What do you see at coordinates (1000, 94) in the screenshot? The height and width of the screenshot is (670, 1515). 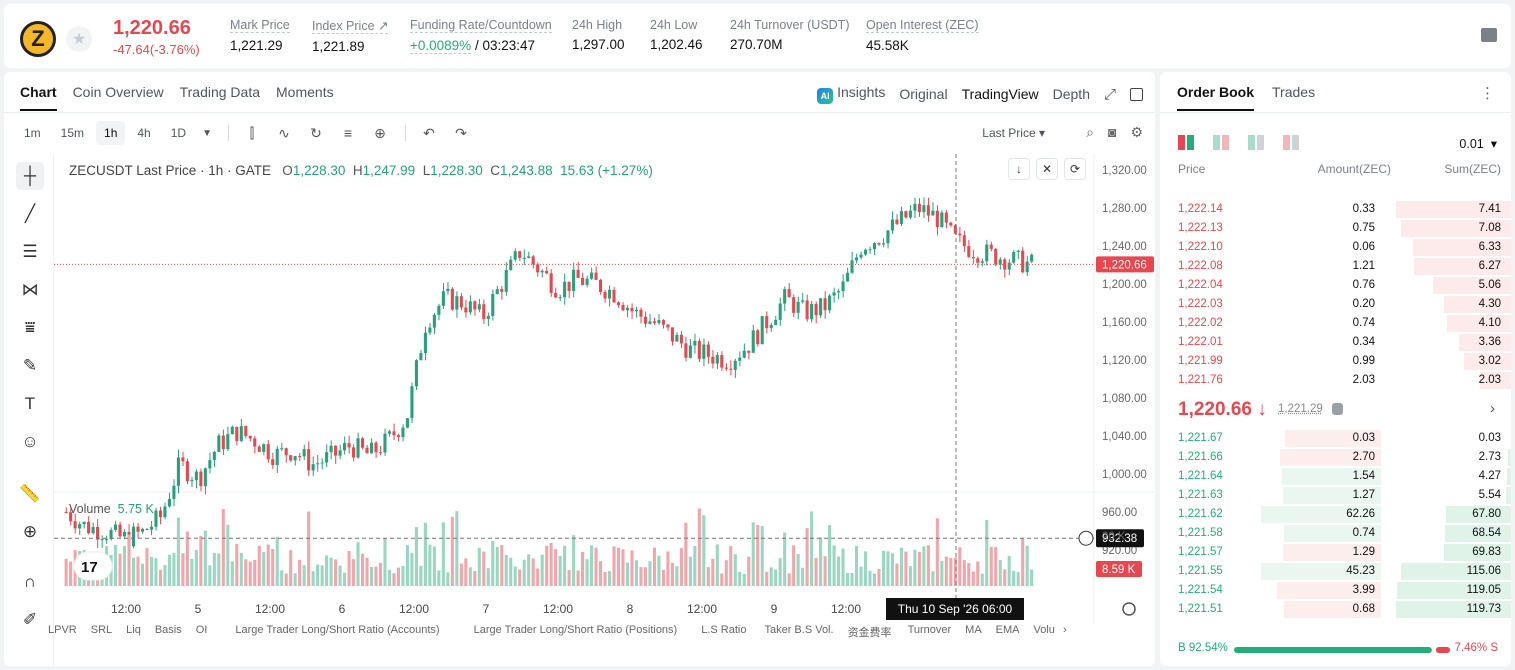 I see `view-tradingview: TradingView` at bounding box center [1000, 94].